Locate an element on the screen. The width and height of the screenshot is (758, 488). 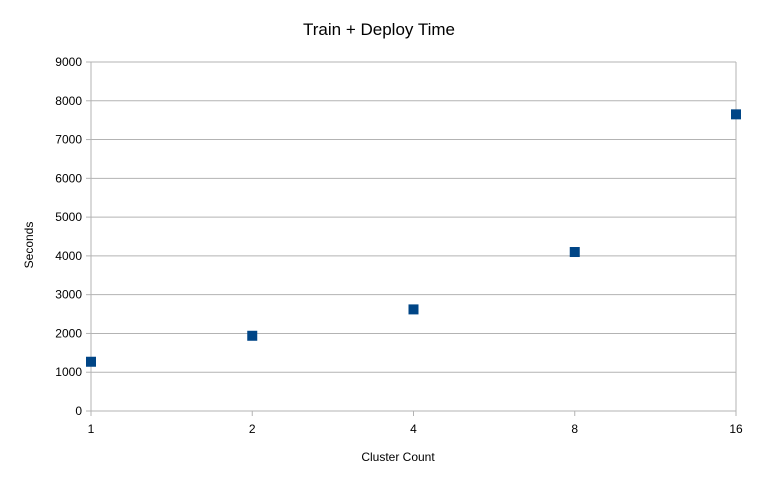
y-tick-label: 8000 is located at coordinates (68, 101).